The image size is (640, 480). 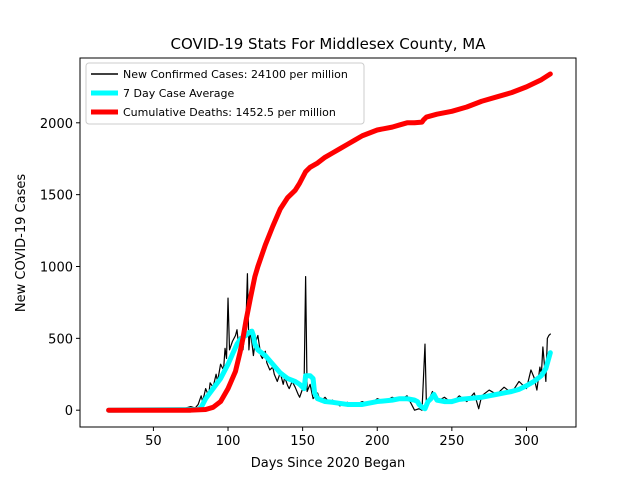 I want to click on legend-label-0: New Confirmed Cases: 24100 per million, so click(x=235, y=74).